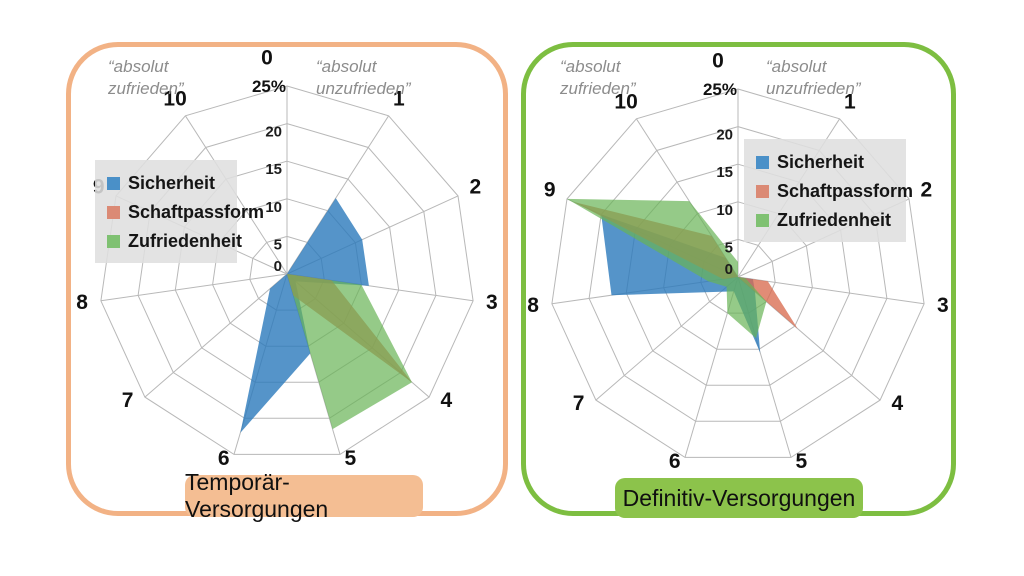  Describe the element at coordinates (257, 495) in the screenshot. I see `chart-title: Temporär-Versorgungen` at that location.